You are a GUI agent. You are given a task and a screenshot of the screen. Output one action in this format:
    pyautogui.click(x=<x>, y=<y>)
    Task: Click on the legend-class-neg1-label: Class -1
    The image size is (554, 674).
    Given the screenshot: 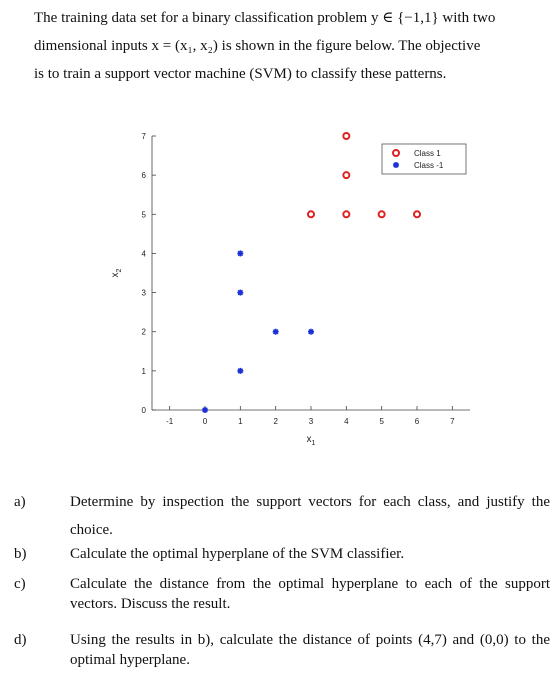 What is the action you would take?
    pyautogui.click(x=429, y=165)
    